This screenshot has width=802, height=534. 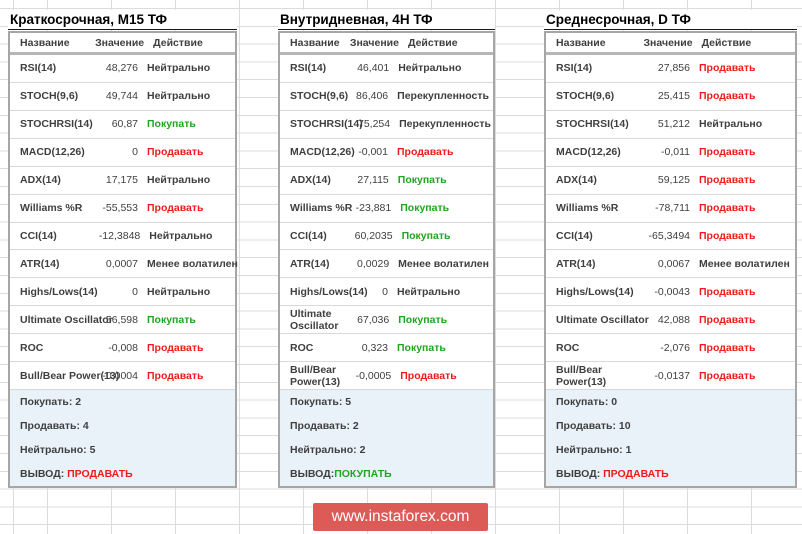 I want to click on indicator-row: MACD(12,26) 0 Продавать, so click(x=122, y=151).